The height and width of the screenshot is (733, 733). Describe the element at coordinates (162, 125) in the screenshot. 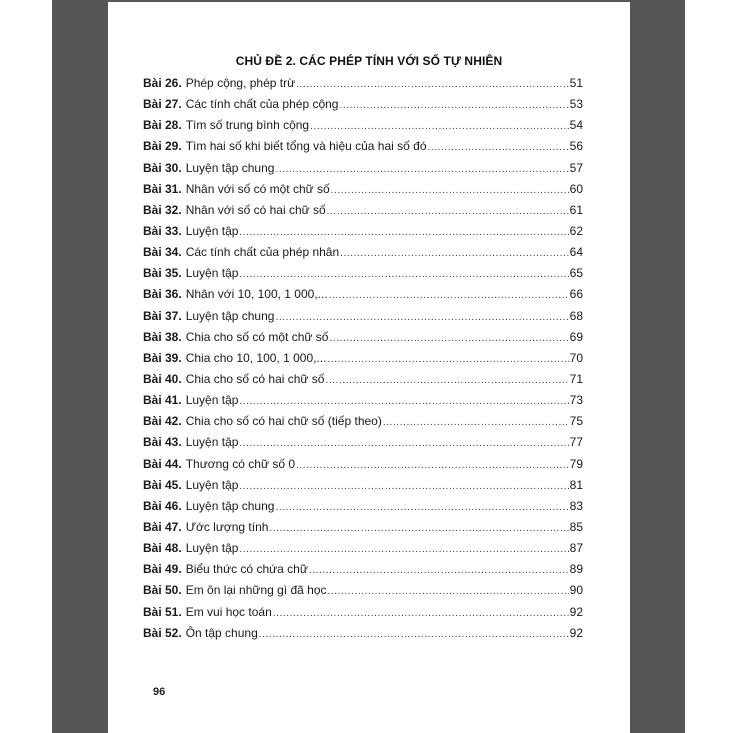

I see `lesson-number: Bài 28.` at that location.